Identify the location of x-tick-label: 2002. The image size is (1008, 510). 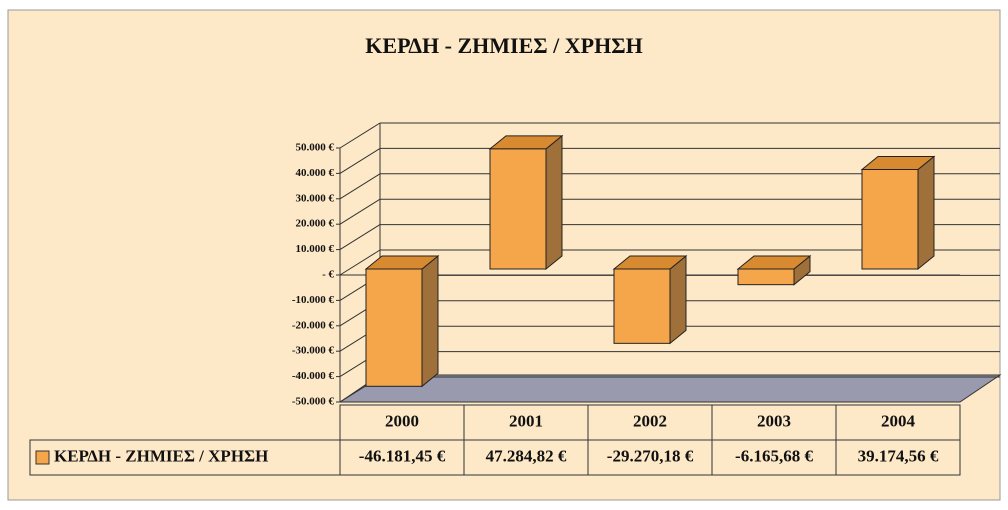
(650, 420).